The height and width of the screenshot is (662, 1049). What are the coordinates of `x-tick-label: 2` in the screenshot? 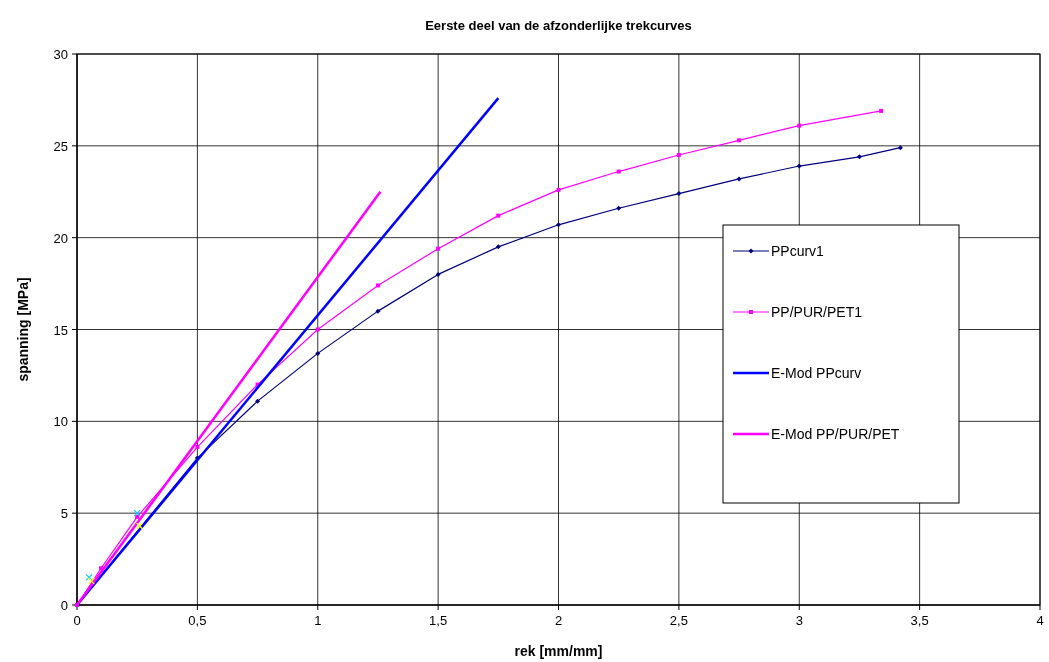 It's located at (558, 620).